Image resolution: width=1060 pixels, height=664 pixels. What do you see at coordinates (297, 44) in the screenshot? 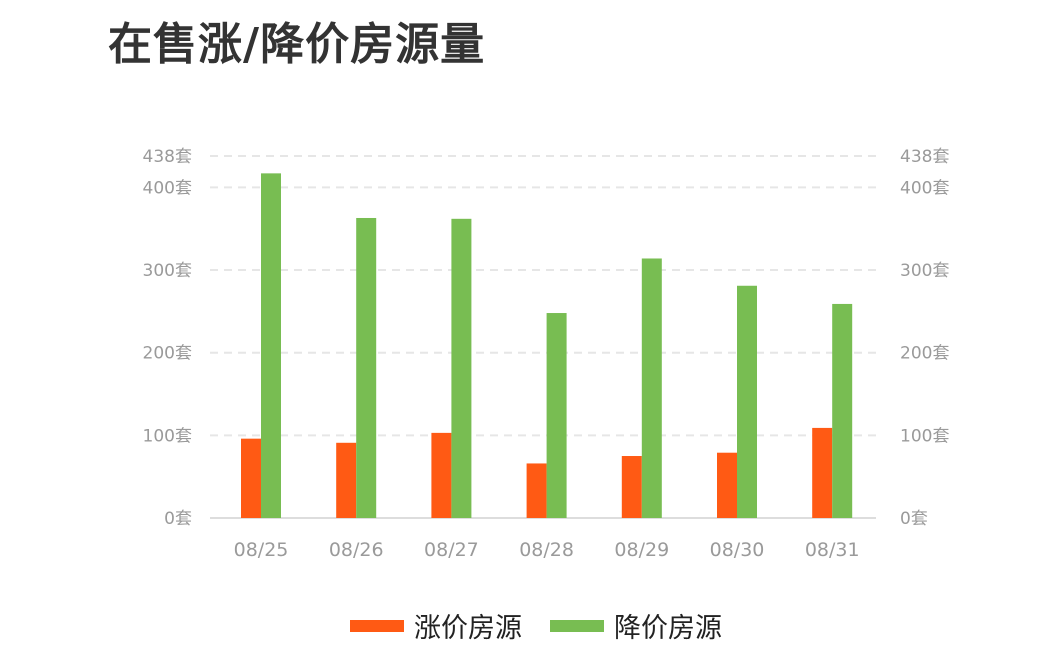
I see `chart-title: 在售涨/降价房源量` at bounding box center [297, 44].